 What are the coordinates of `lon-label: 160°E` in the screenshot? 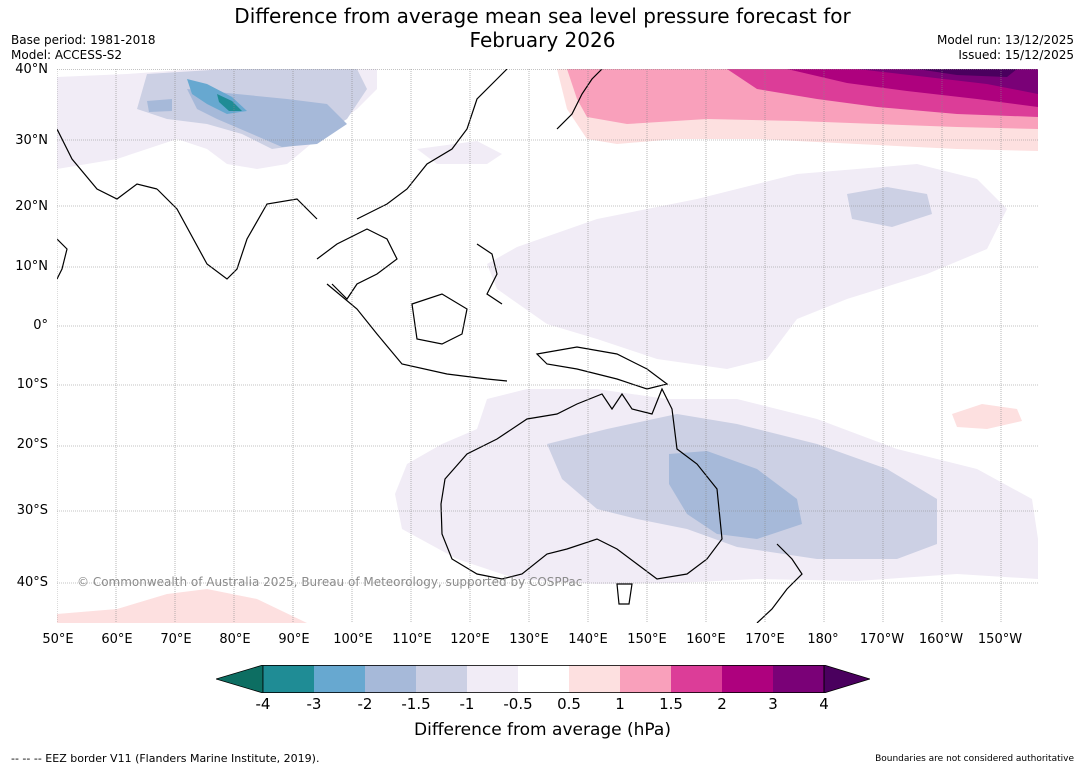 It's located at (706, 639).